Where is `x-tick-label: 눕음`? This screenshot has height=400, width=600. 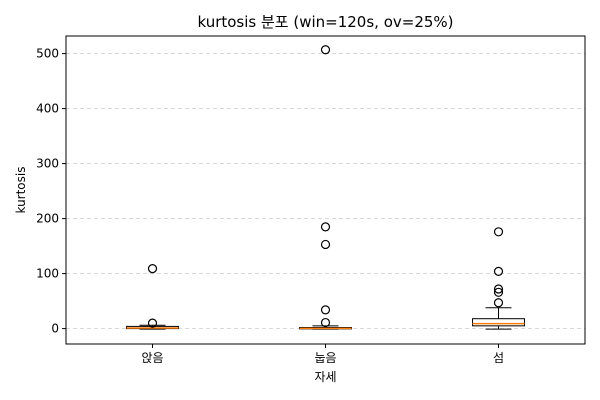 x-tick-label: 눕음 is located at coordinates (325, 358).